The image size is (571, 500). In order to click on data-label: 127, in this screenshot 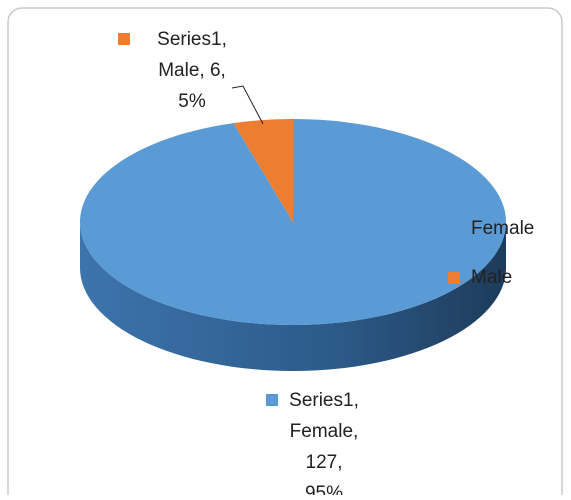, I will do `click(324, 462)`.